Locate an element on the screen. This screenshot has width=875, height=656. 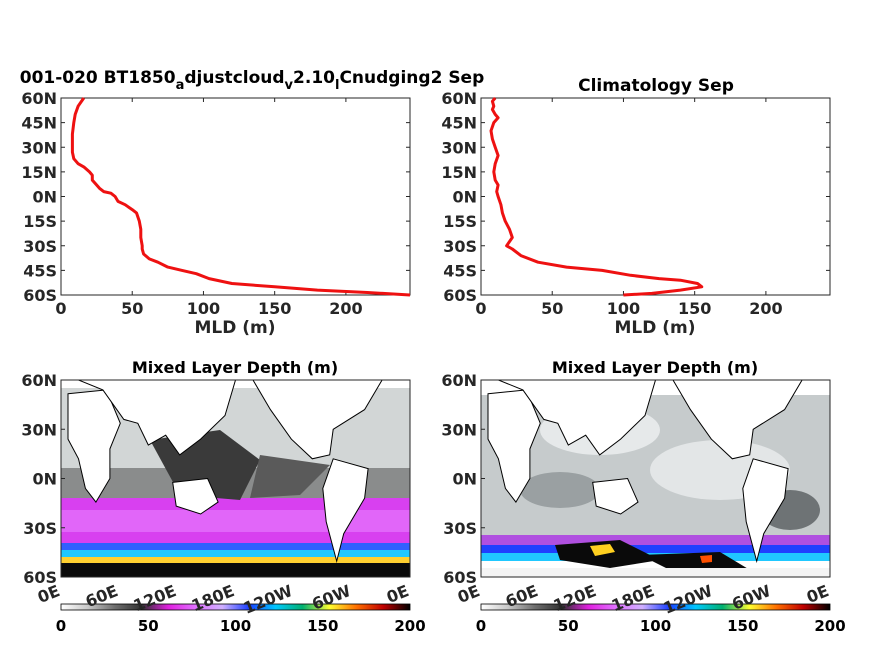
map-left-title: Mixed Layer Depth (m) is located at coordinates (235, 367).